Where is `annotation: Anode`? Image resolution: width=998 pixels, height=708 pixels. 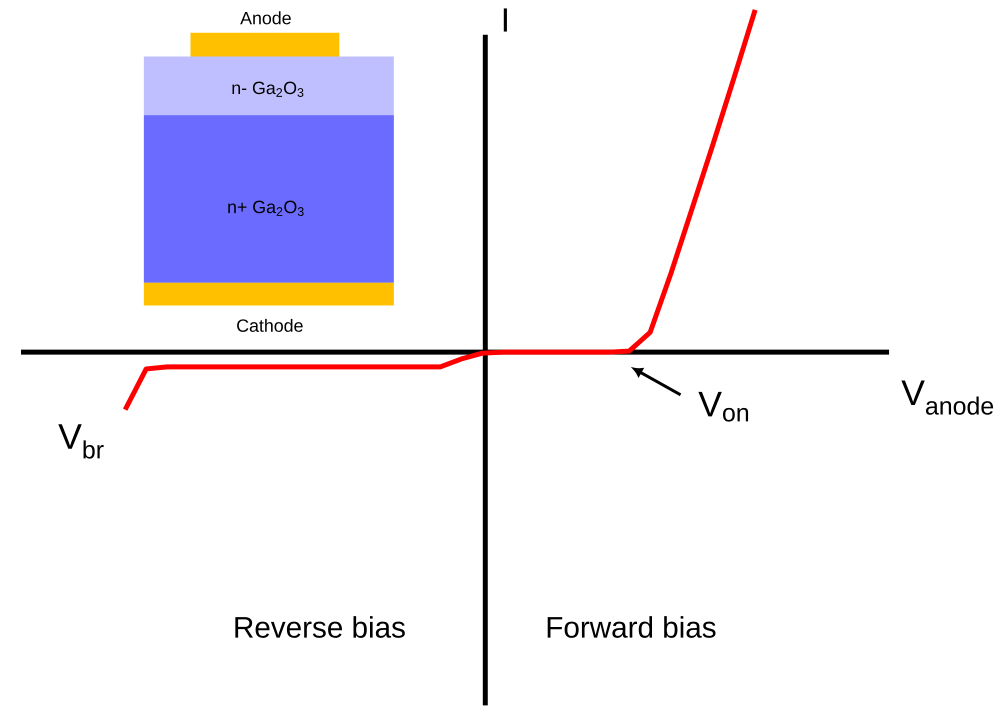 annotation: Anode is located at coordinates (265, 17).